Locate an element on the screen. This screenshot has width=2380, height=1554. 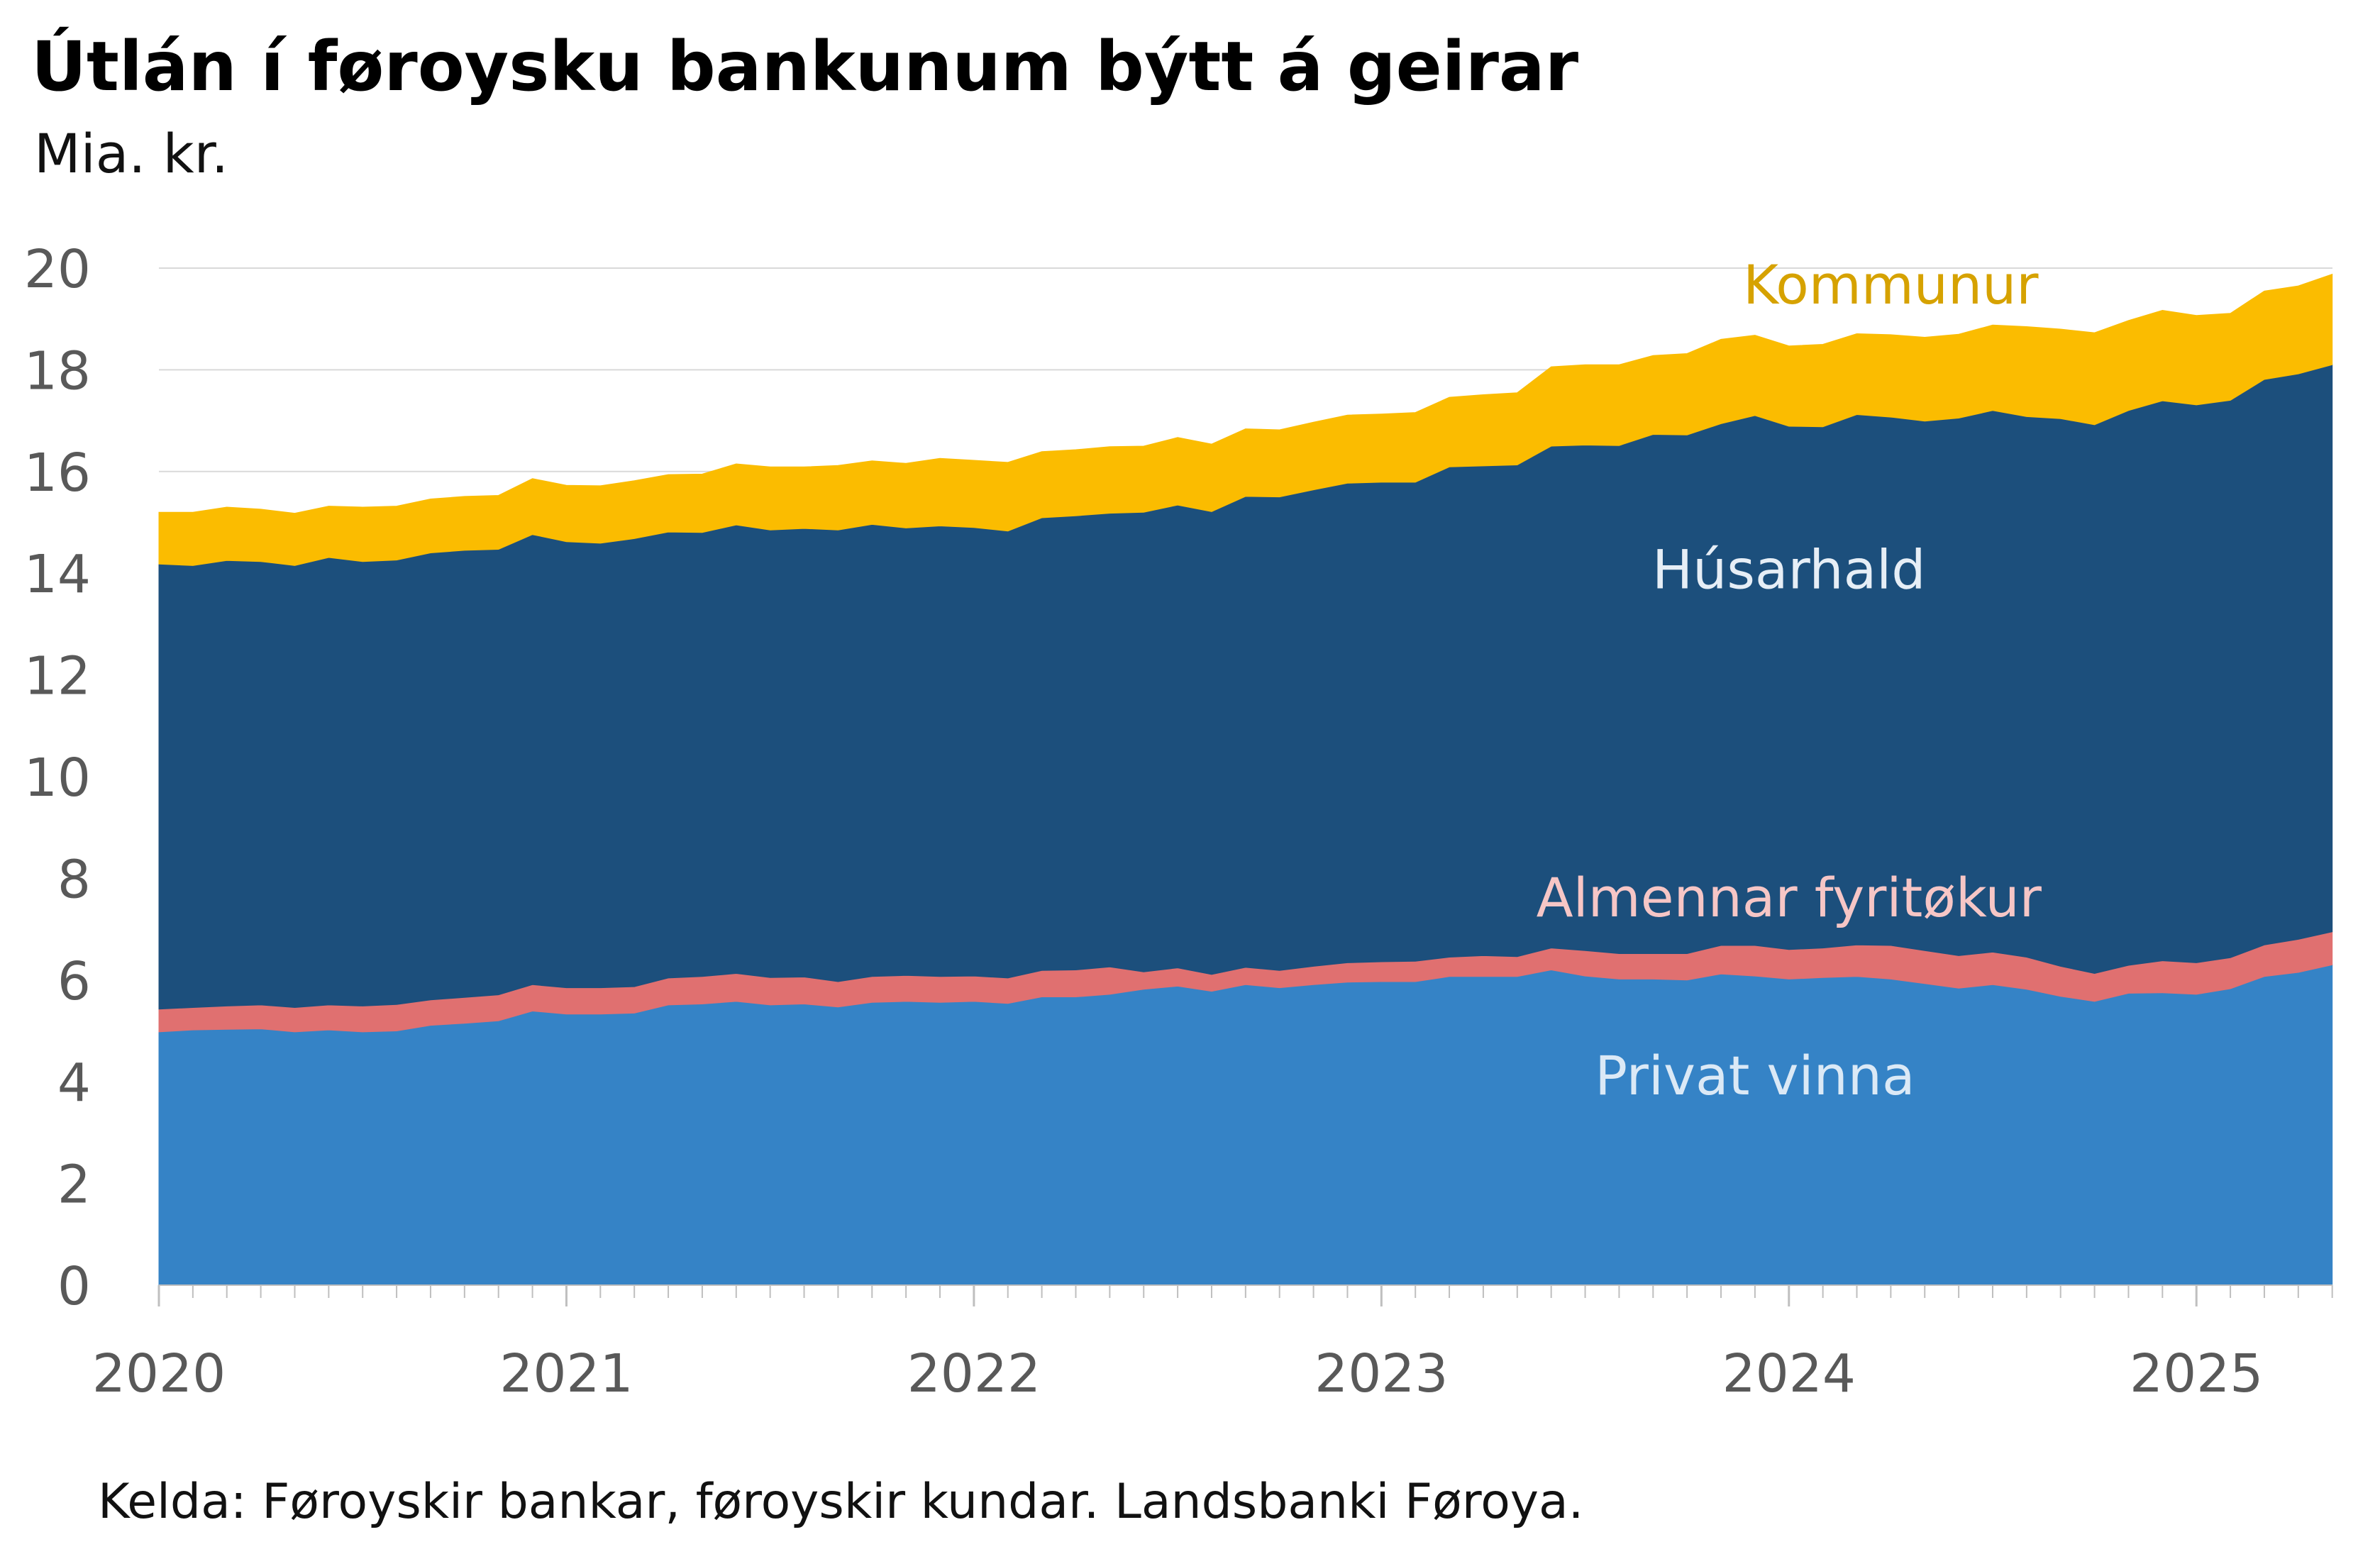
x-axis: 2020 2021 2022 2023 2024 2025 is located at coordinates (1212, 1344).